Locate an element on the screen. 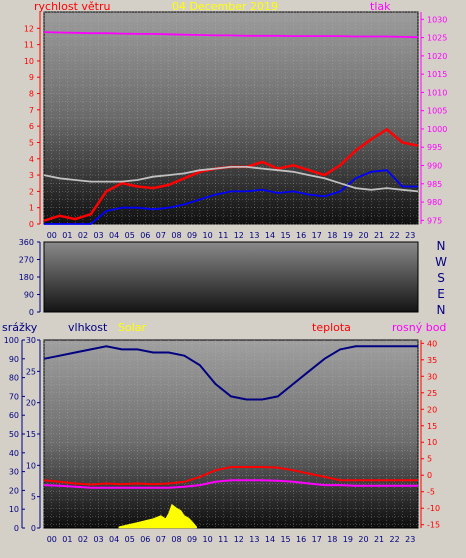  humidity-tick-label: 30 is located at coordinates (31, 340).